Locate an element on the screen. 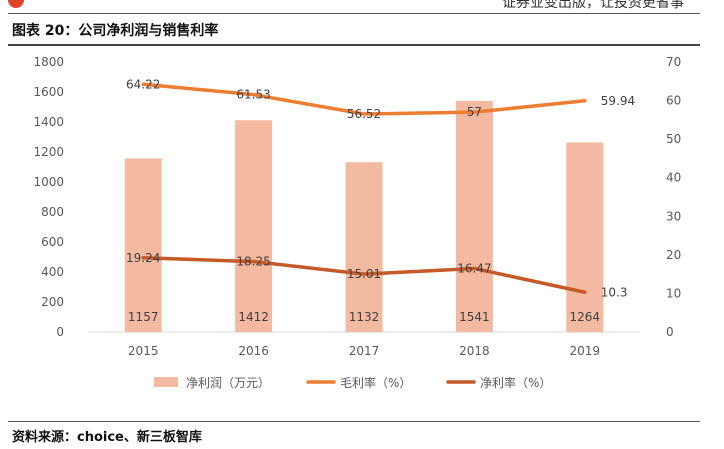  x-tick-label: 2019 is located at coordinates (585, 351).